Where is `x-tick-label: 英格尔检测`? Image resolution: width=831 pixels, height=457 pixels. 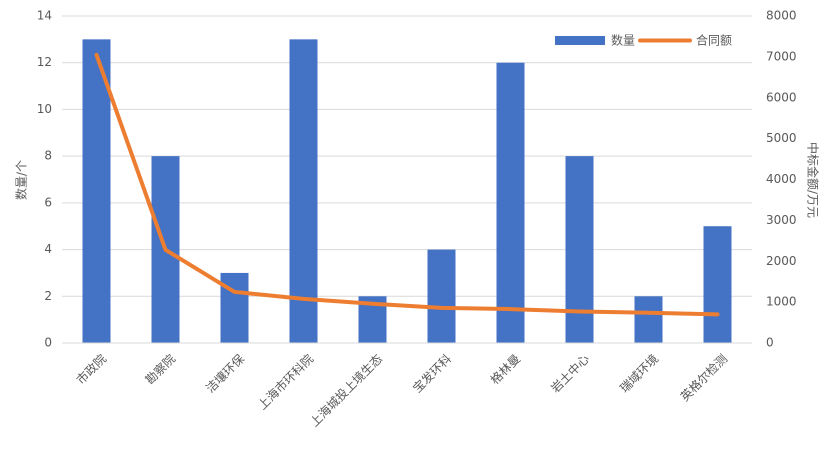 x-tick-label: 英格尔检测 is located at coordinates (703, 377).